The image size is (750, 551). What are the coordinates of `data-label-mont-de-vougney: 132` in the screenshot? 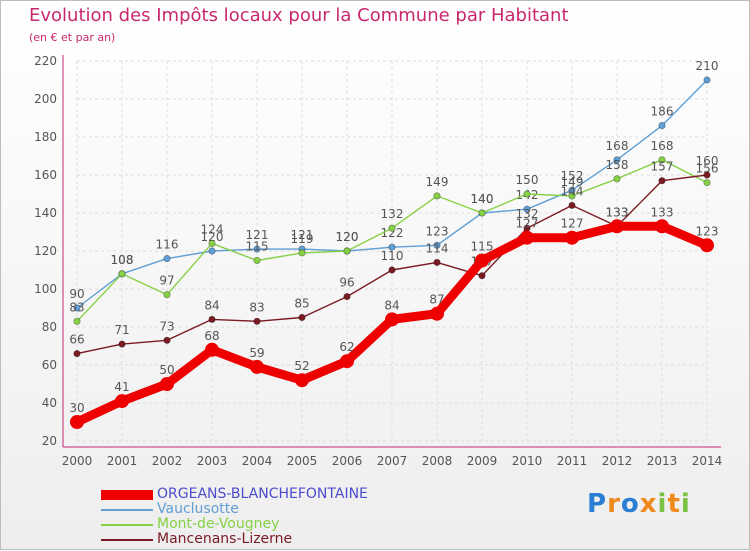 It's located at (392, 214).